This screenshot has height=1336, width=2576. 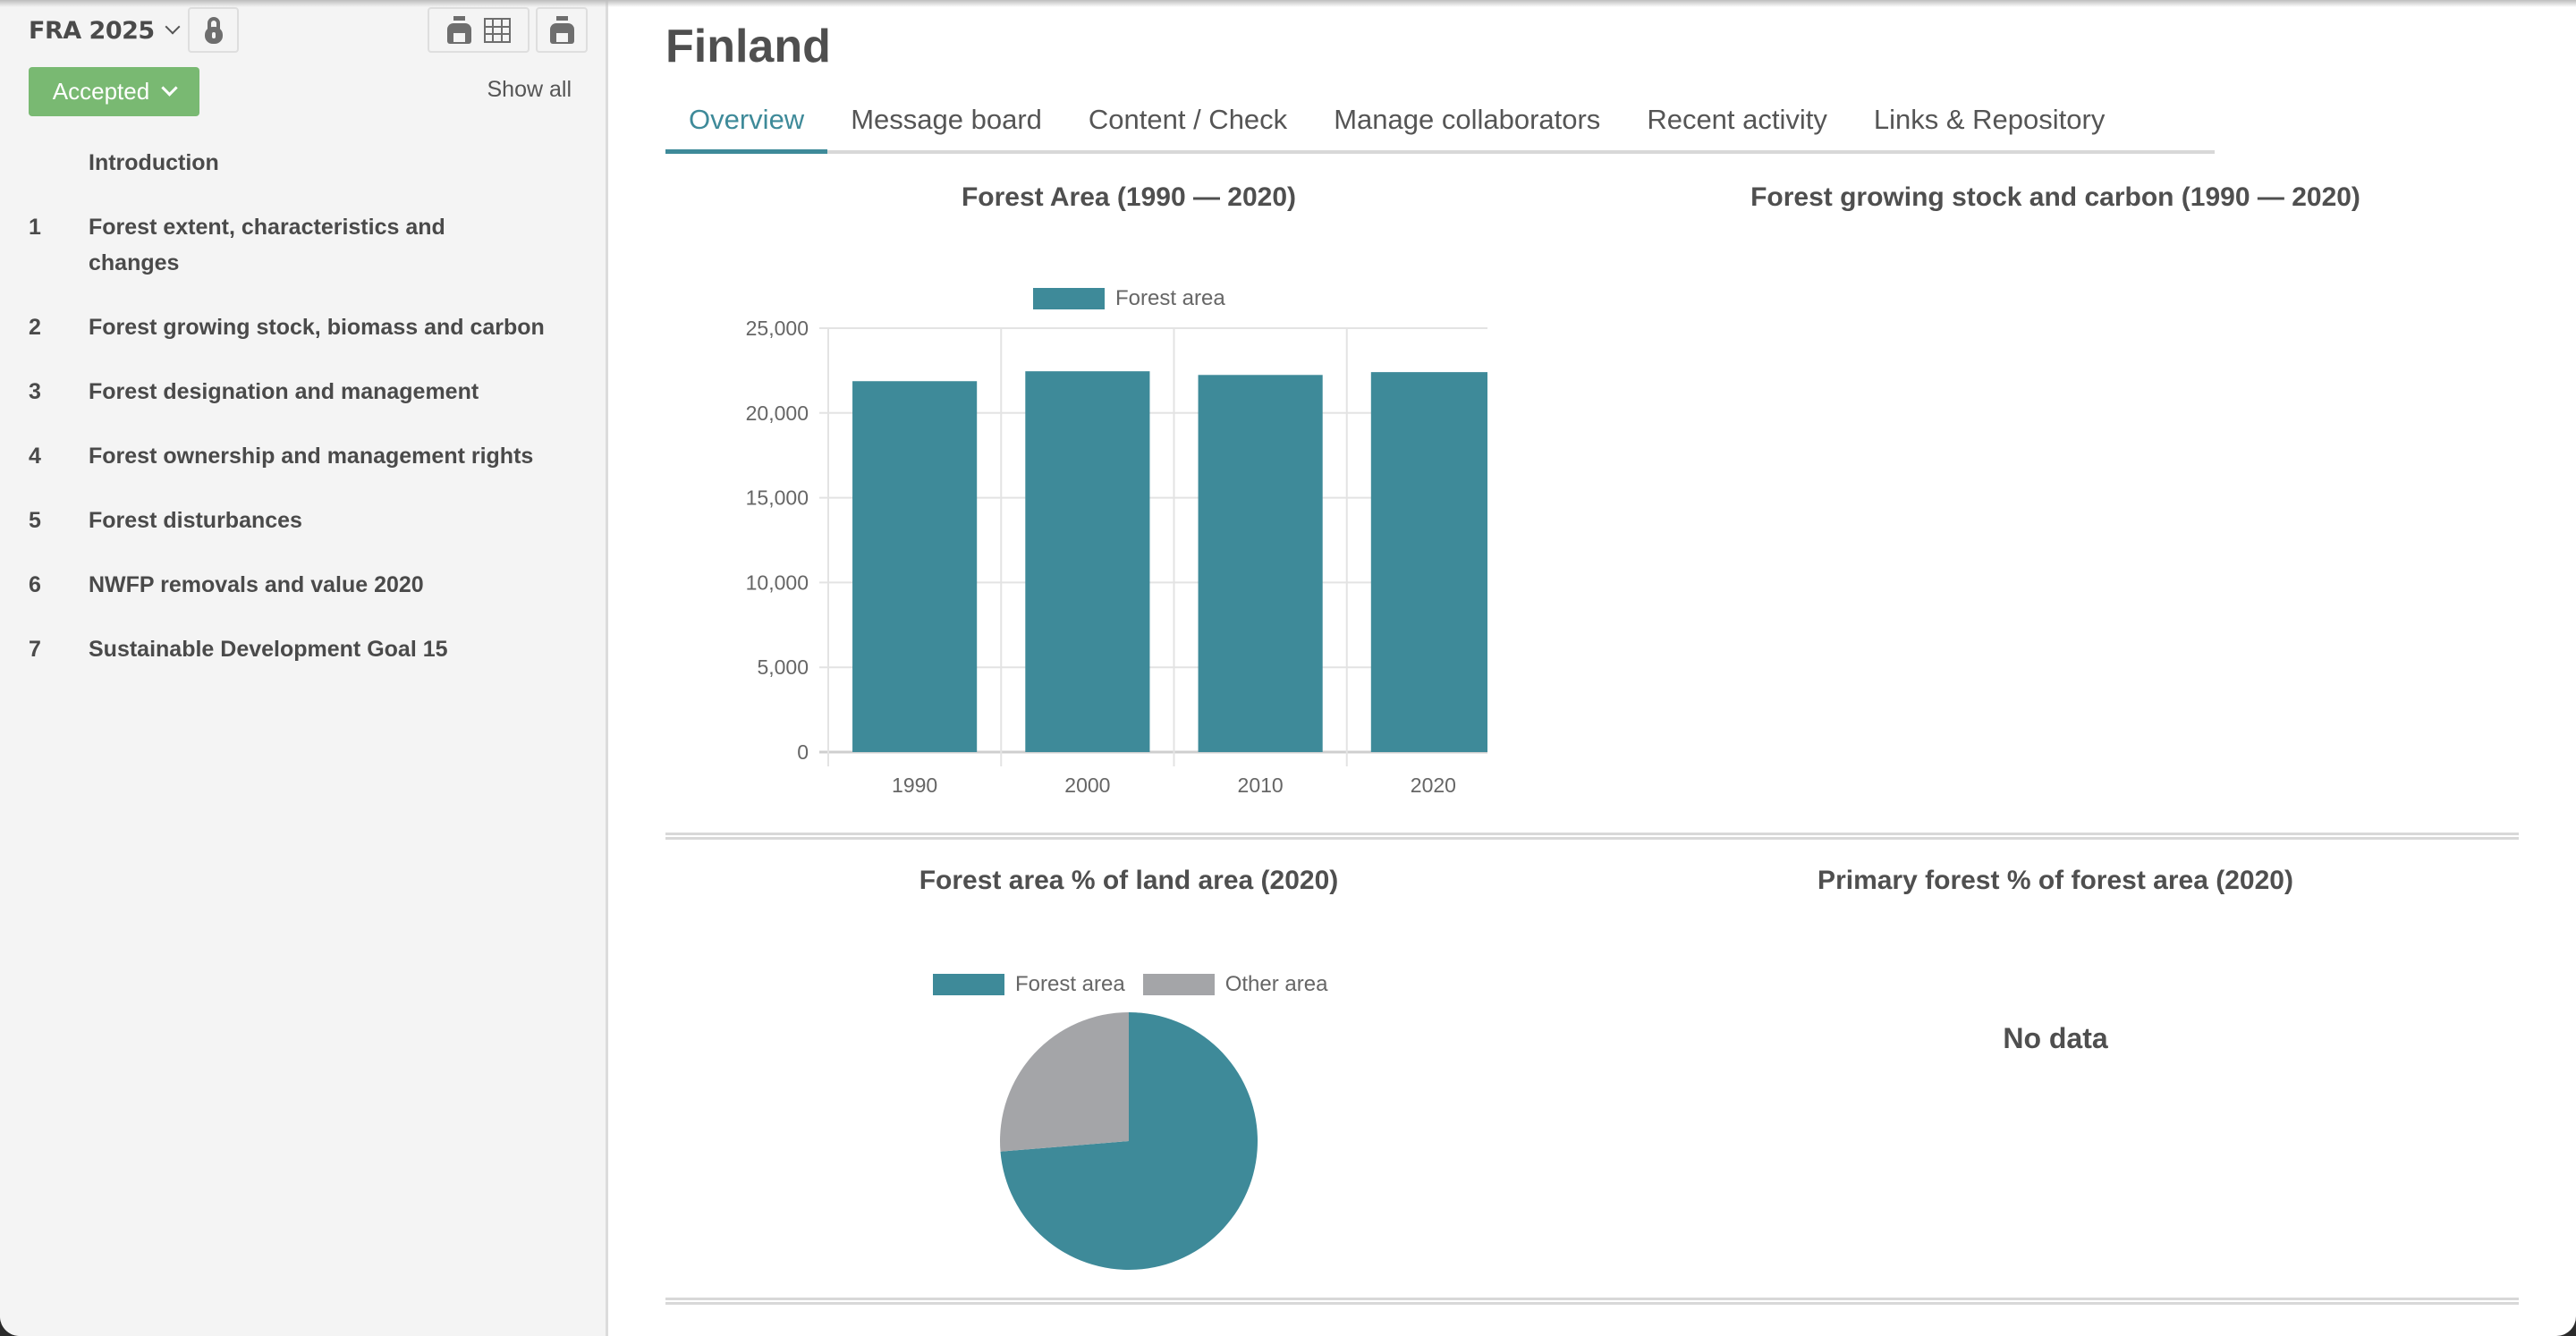 What do you see at coordinates (35, 520) in the screenshot?
I see `section-number: 5` at bounding box center [35, 520].